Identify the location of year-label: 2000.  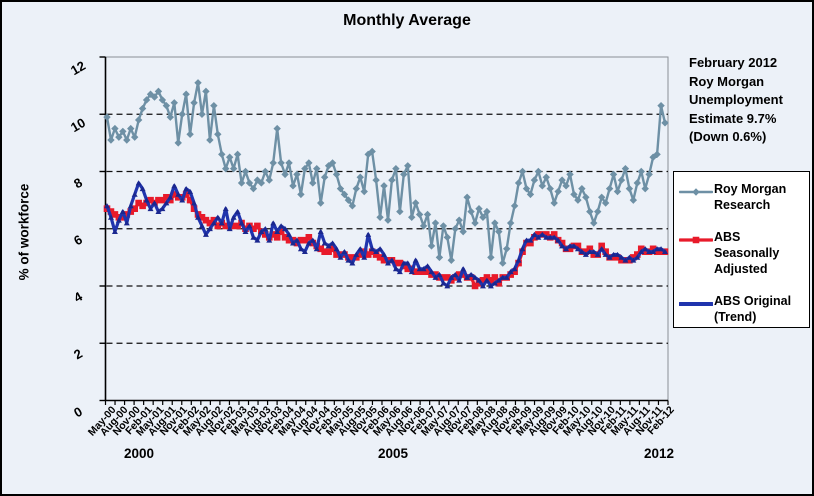
(139, 453).